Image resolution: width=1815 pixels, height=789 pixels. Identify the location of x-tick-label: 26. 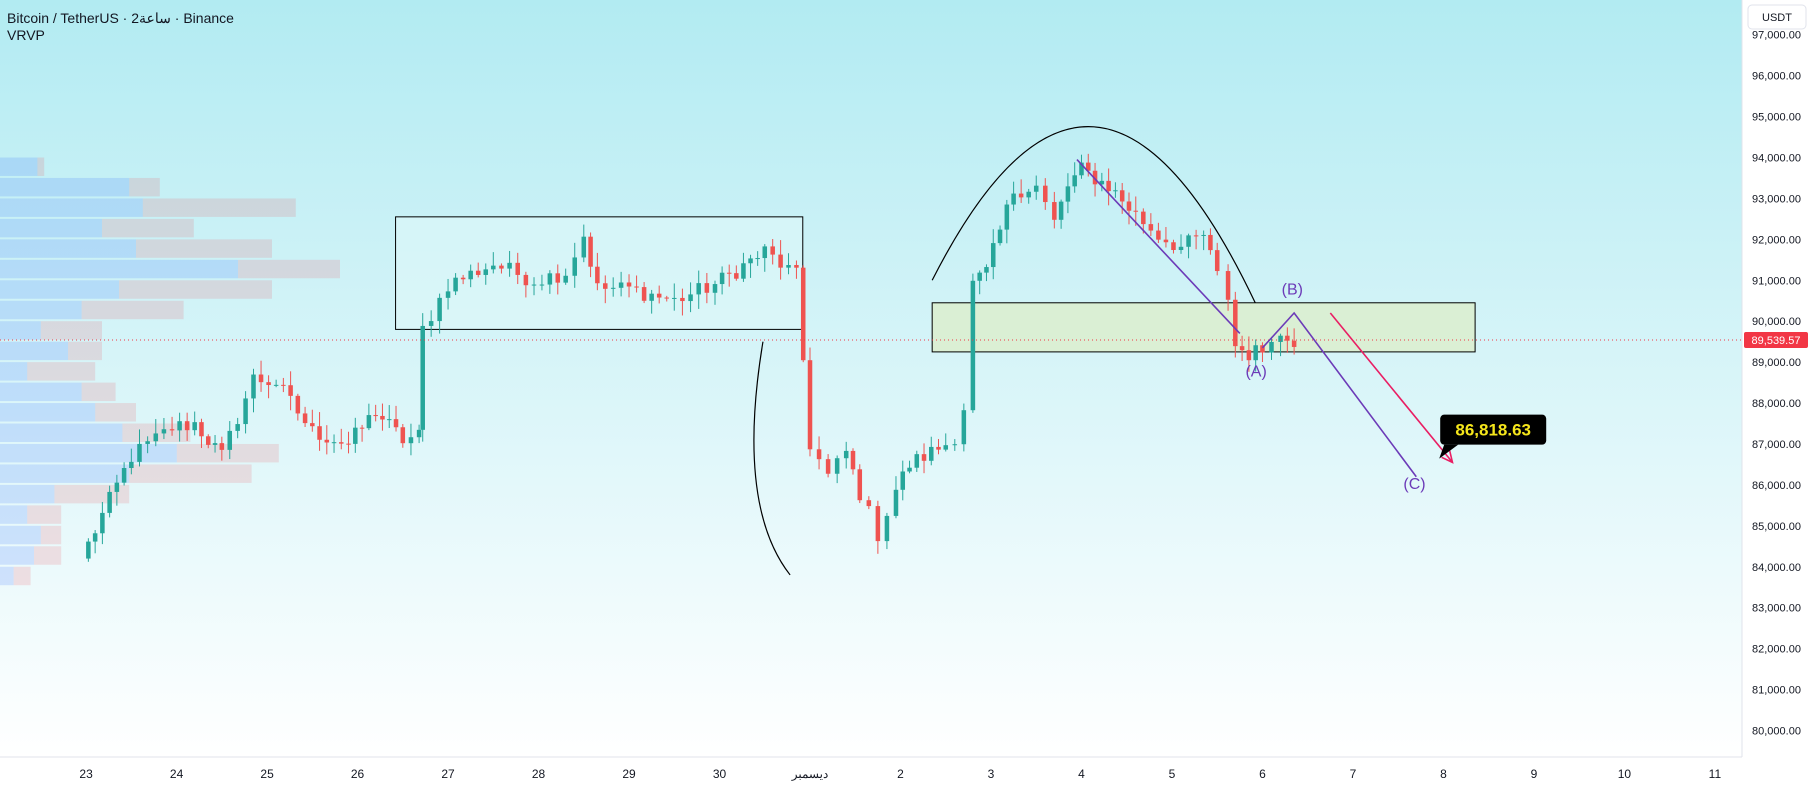
(358, 774).